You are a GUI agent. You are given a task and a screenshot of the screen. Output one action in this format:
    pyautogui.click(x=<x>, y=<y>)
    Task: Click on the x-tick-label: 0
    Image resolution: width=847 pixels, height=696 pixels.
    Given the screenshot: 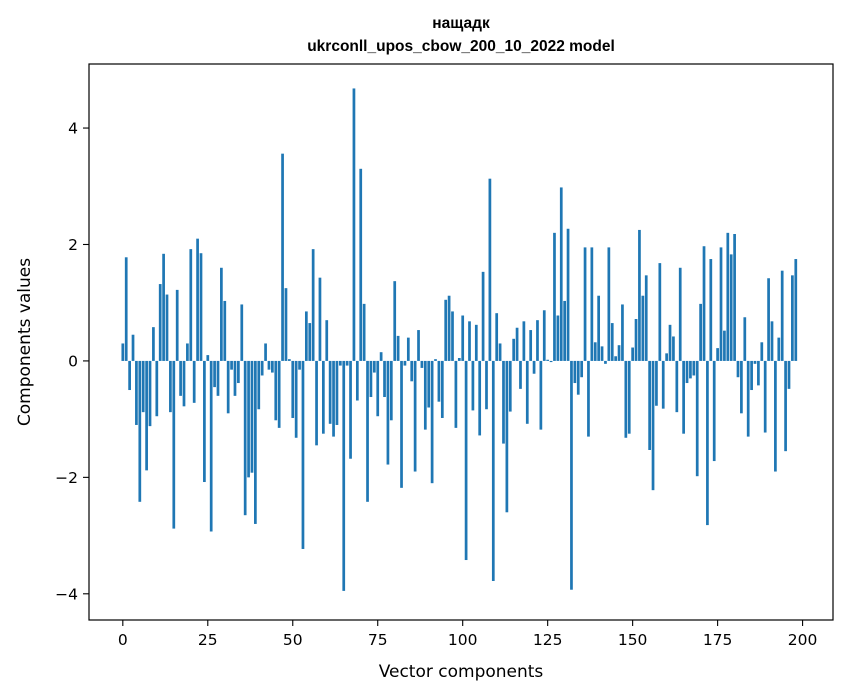 What is the action you would take?
    pyautogui.click(x=123, y=640)
    